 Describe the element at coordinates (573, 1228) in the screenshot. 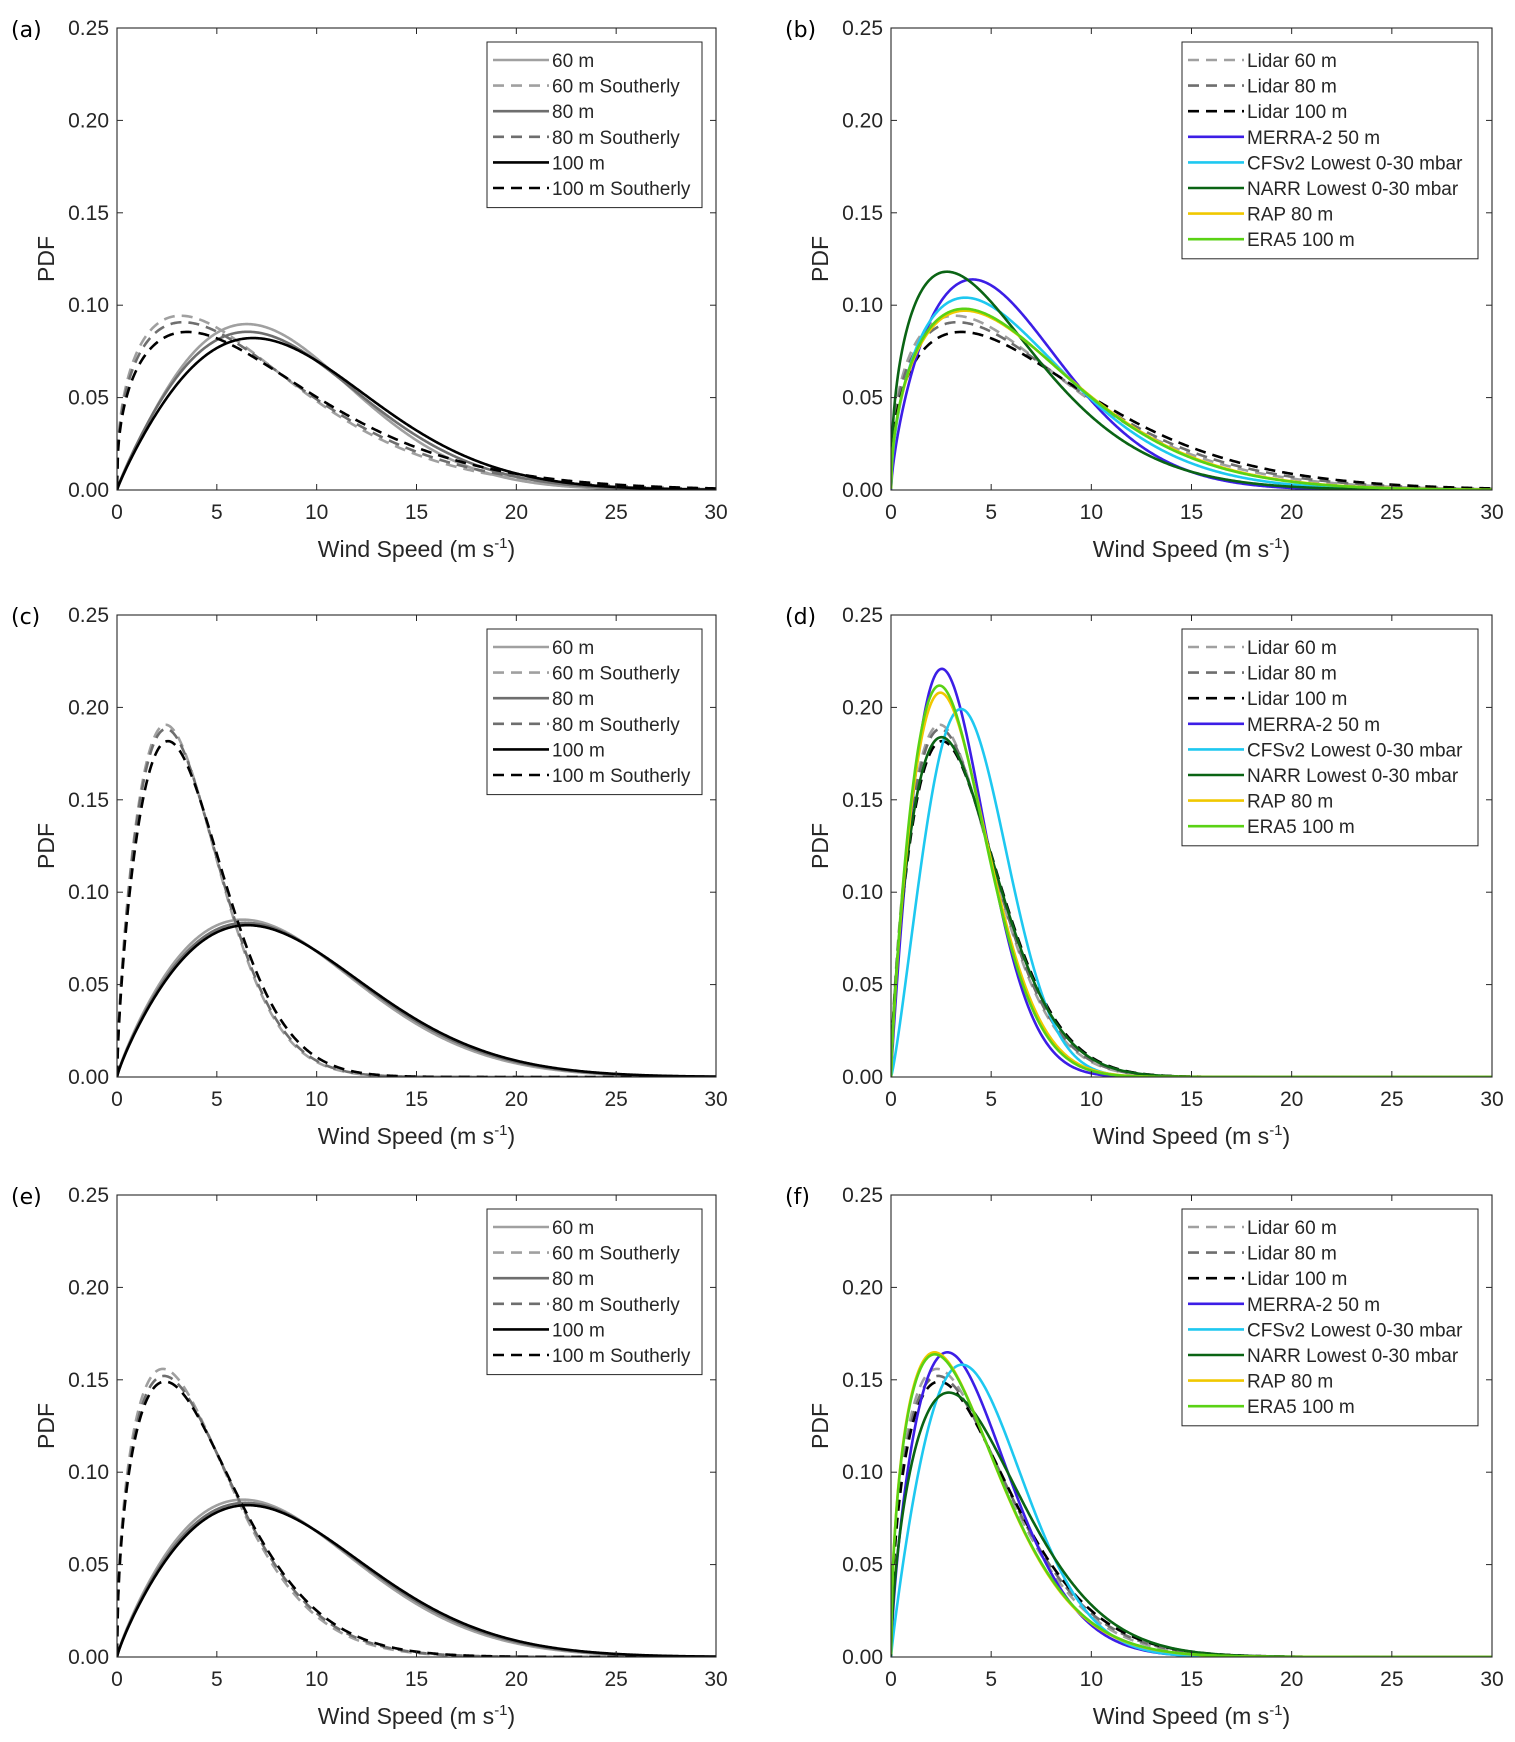

I see `legend-label: 60 m` at that location.